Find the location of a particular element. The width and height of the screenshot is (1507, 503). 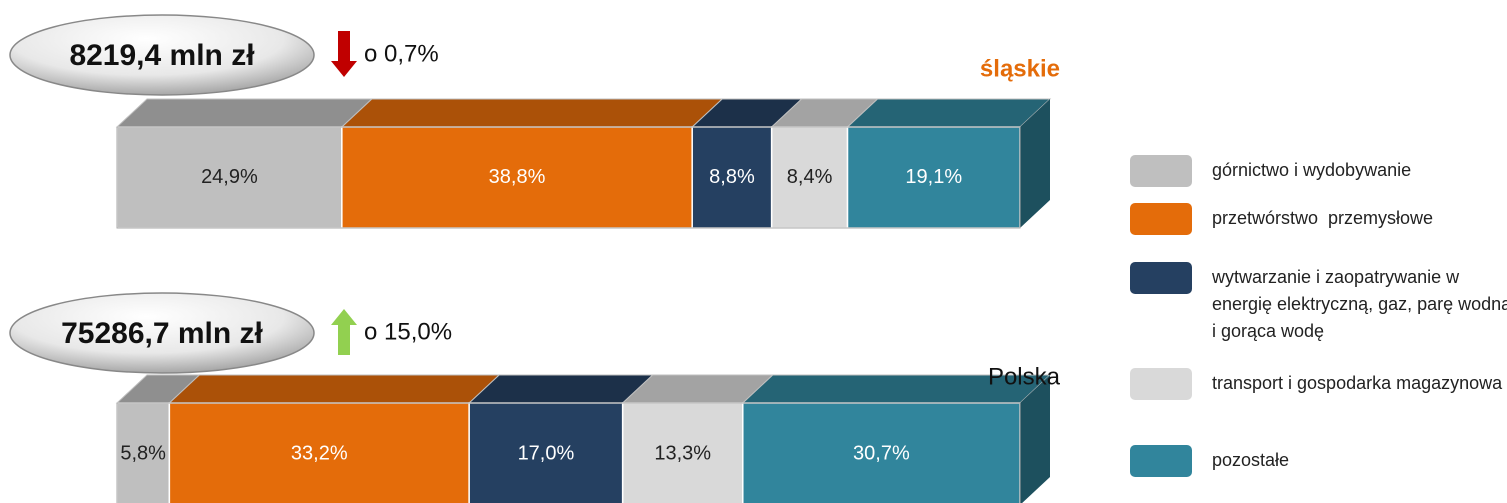

change-value: o 0,7% is located at coordinates (401, 53).